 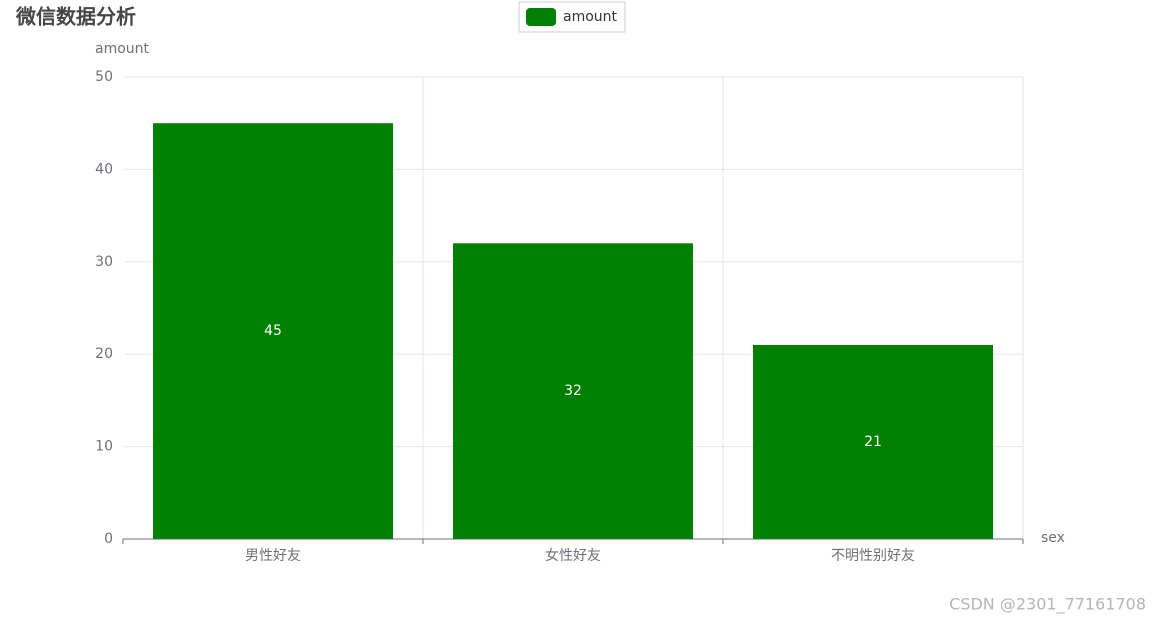 What do you see at coordinates (122, 49) in the screenshot?
I see `y-axis-label: amount` at bounding box center [122, 49].